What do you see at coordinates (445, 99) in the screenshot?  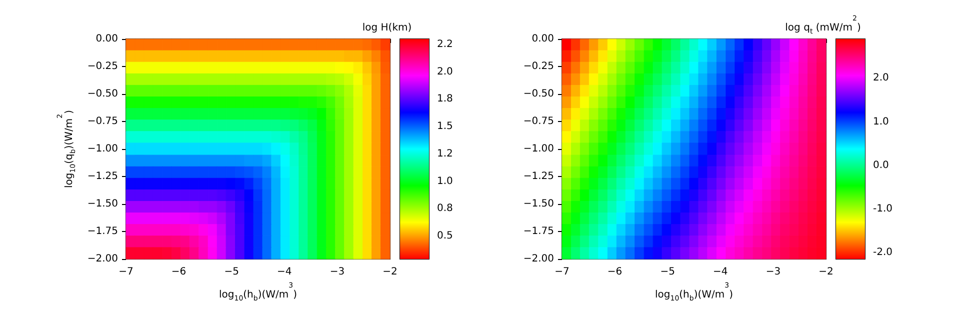 I see `color-bar-label: 1.8` at bounding box center [445, 99].